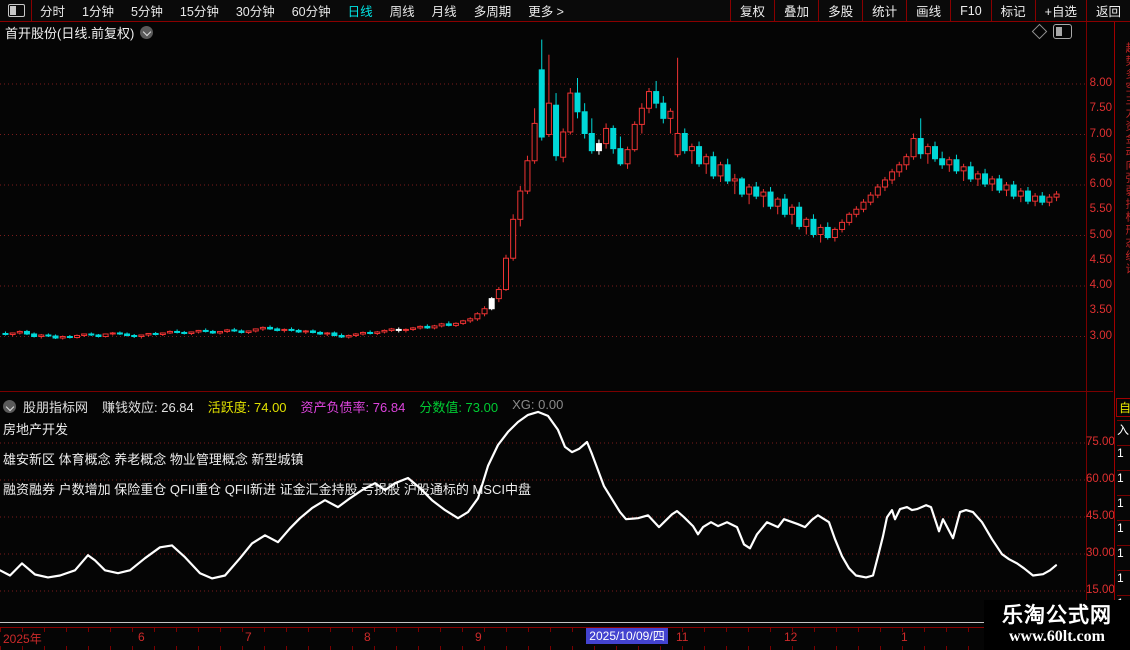 The image size is (1130, 650). Describe the element at coordinates (98, 12) in the screenshot. I see `period-tab-1: 1分钟` at that location.